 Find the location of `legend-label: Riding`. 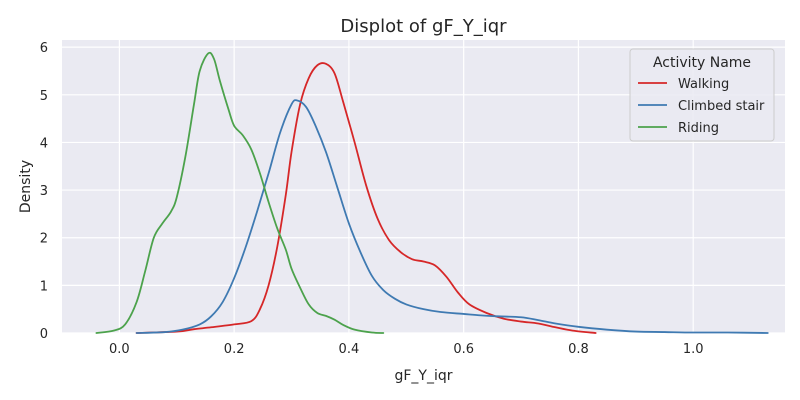

legend-label: Riding is located at coordinates (698, 128).